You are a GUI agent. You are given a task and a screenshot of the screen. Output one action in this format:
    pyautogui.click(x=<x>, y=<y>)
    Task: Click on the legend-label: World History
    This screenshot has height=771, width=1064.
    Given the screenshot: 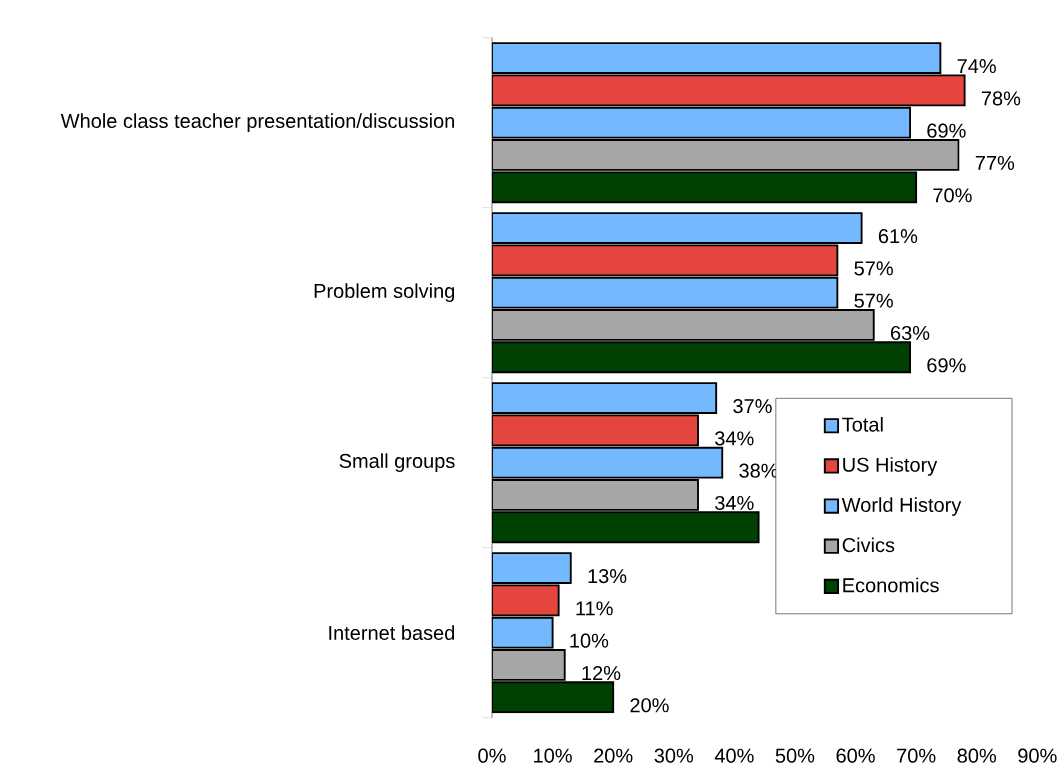 What is the action you would take?
    pyautogui.click(x=901, y=507)
    